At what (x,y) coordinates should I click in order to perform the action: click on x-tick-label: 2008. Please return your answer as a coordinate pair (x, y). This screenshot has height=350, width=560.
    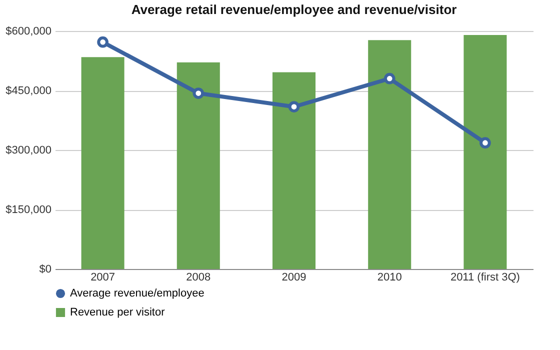
    Looking at the image, I should click on (198, 278).